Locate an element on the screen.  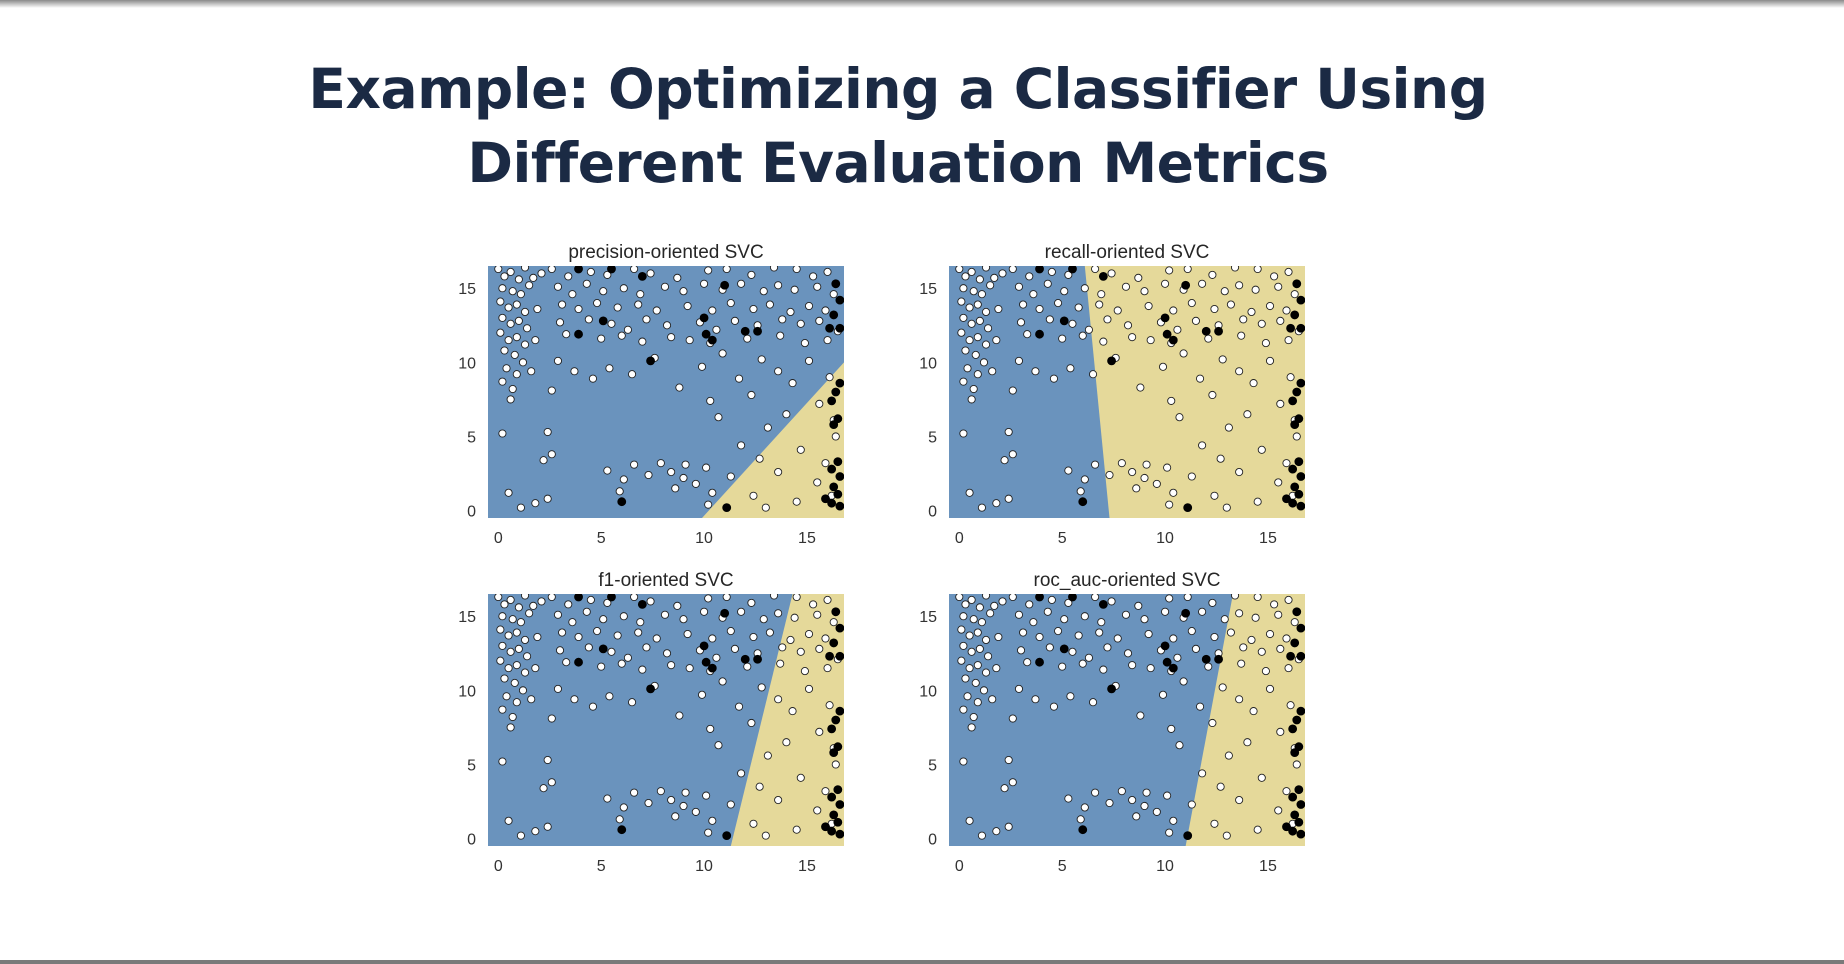
chart-panel-f1-oriented-svc: f1-oriented SVC 0 5 10 15 0 5 10 15 is located at coordinates (651, 722).